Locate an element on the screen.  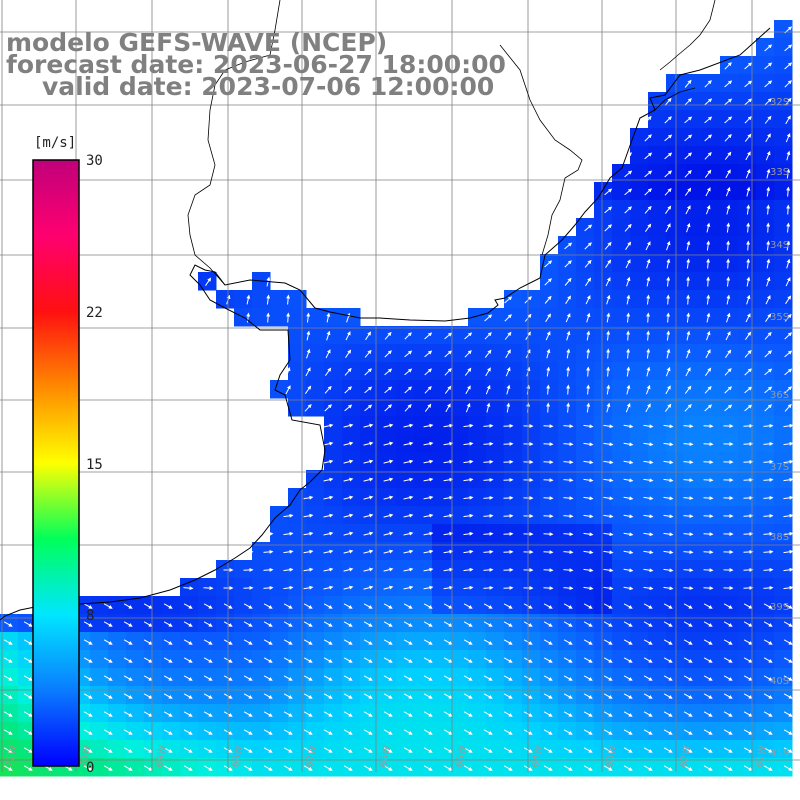
latitude-label: 36S is located at coordinates (779, 395).